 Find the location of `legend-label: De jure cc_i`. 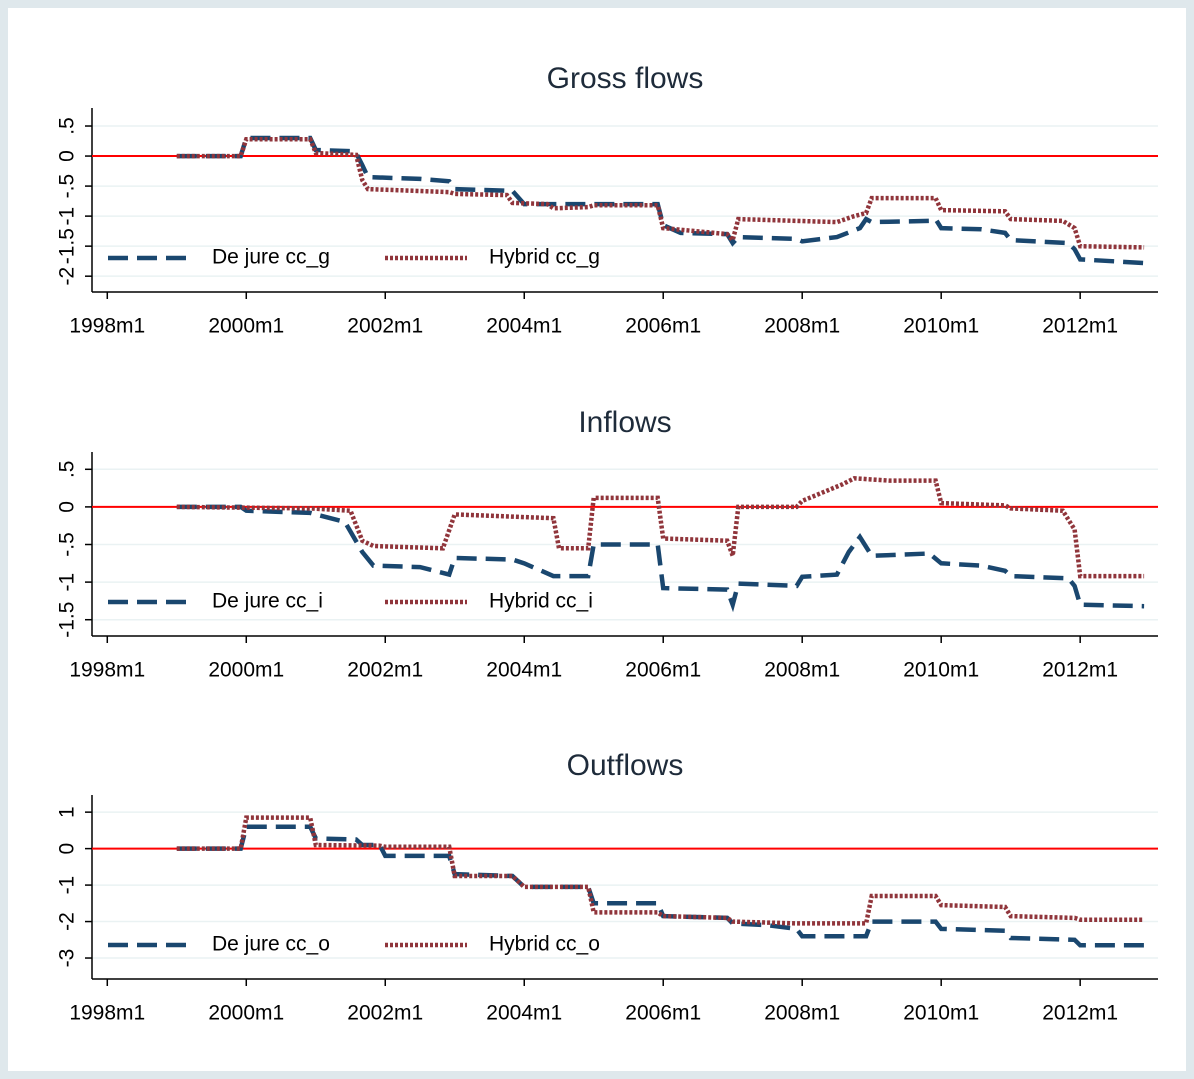

legend-label: De jure cc_i is located at coordinates (267, 601).